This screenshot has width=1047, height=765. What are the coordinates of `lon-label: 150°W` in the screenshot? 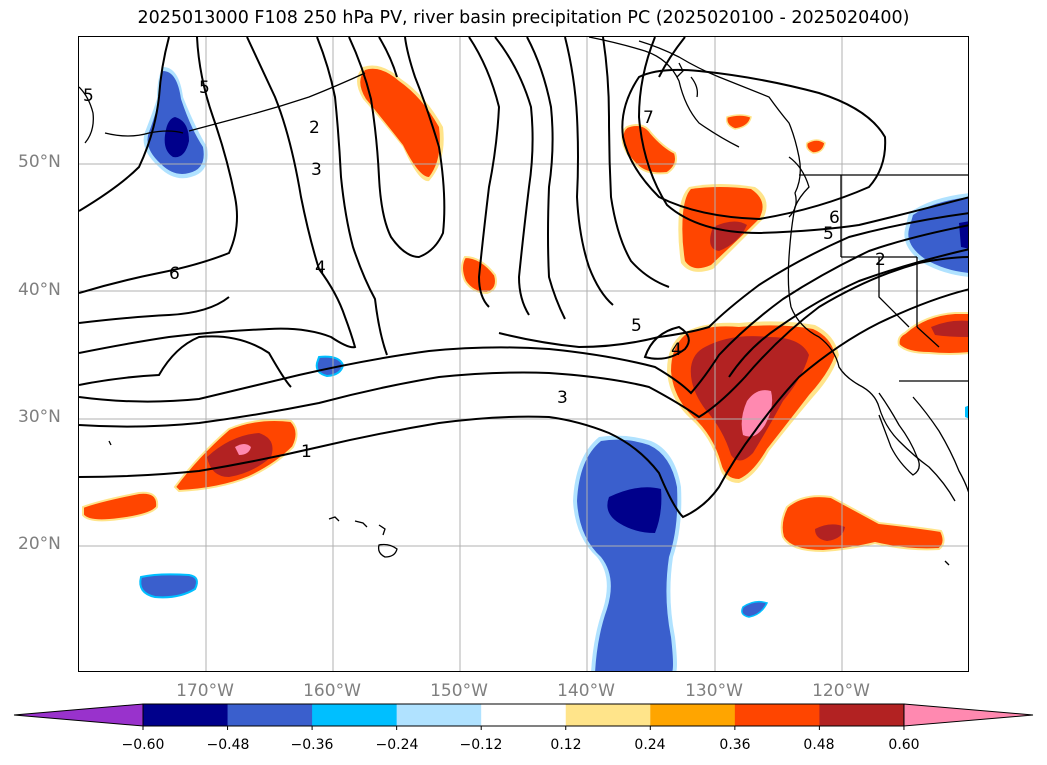 It's located at (459, 691).